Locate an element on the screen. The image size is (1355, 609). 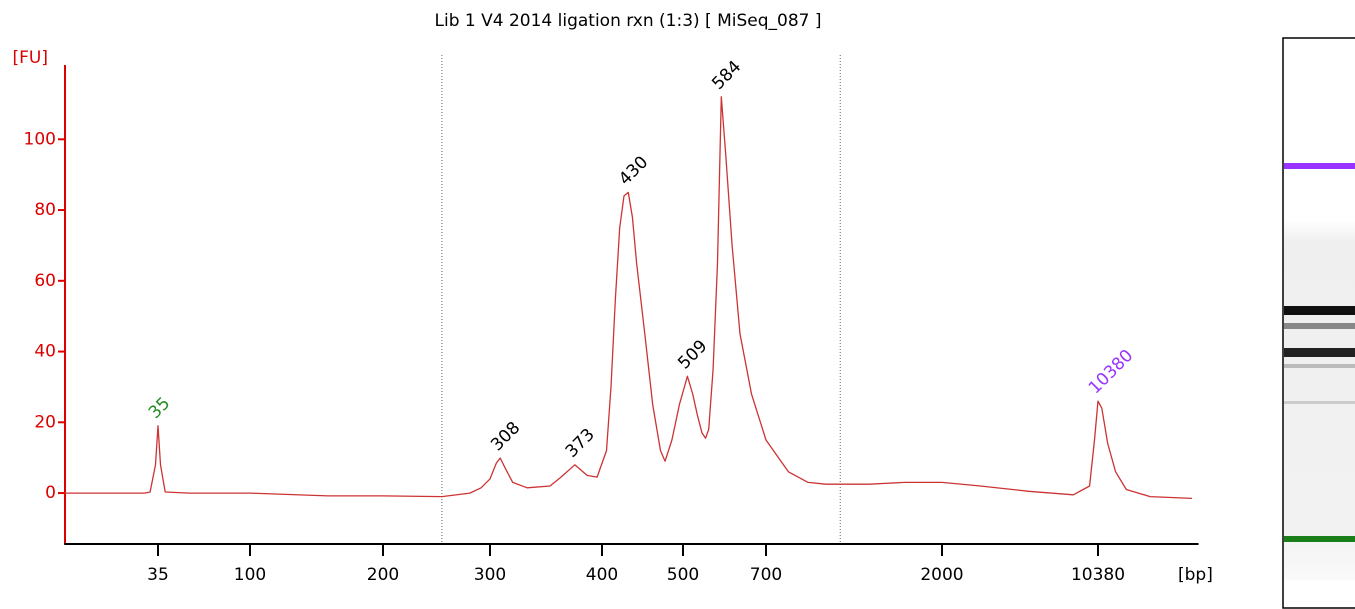
x-axis-label: [bp] is located at coordinates (1195, 575).